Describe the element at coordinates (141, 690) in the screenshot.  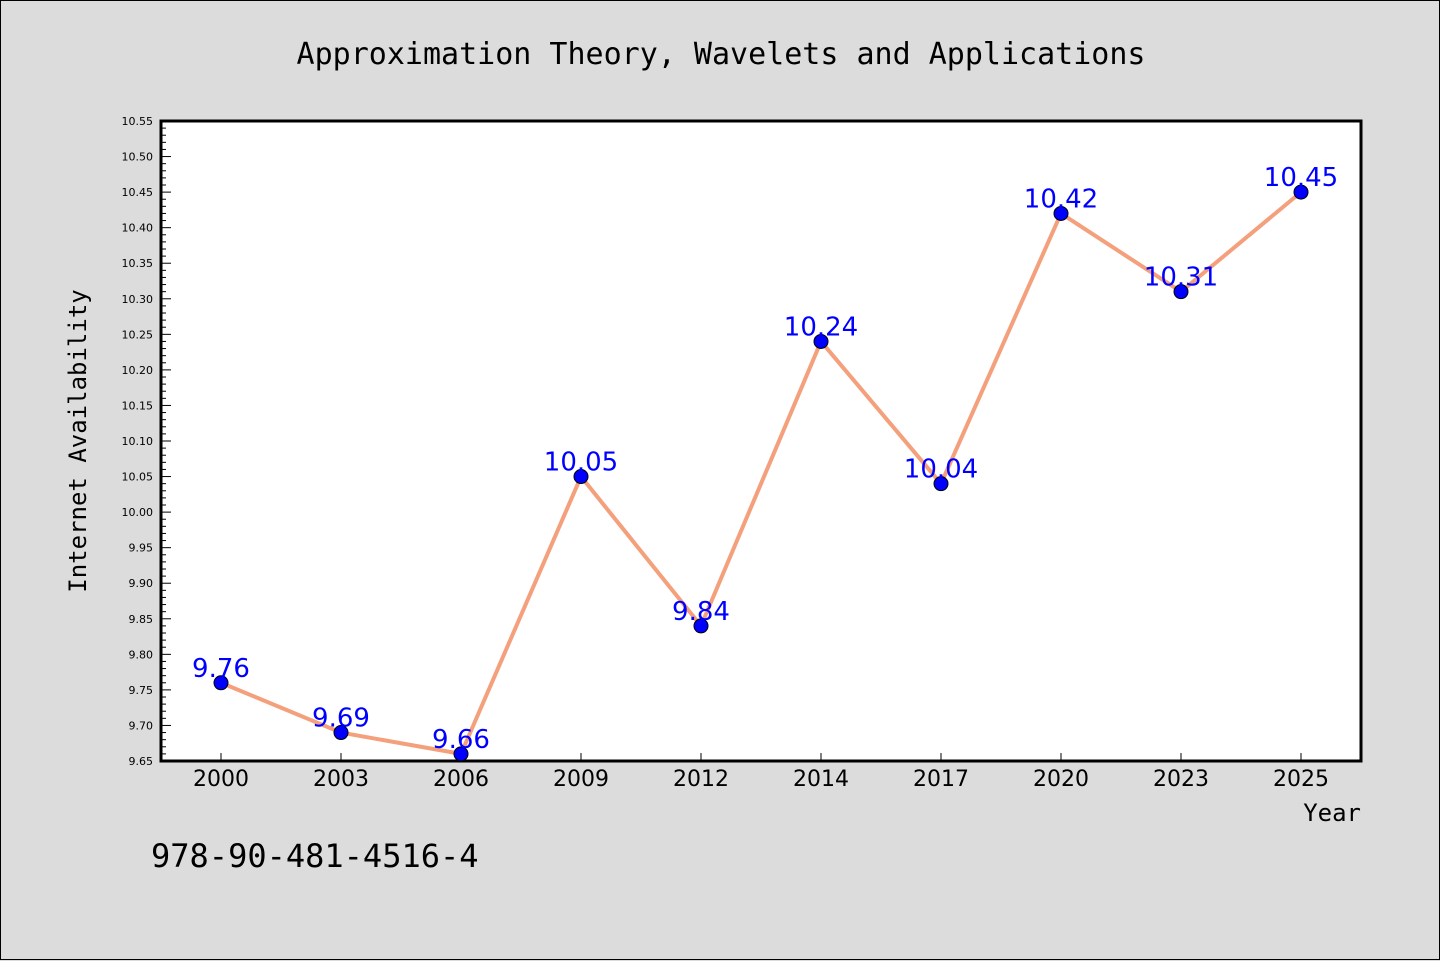
I see `y-tick-label: 9.75` at that location.